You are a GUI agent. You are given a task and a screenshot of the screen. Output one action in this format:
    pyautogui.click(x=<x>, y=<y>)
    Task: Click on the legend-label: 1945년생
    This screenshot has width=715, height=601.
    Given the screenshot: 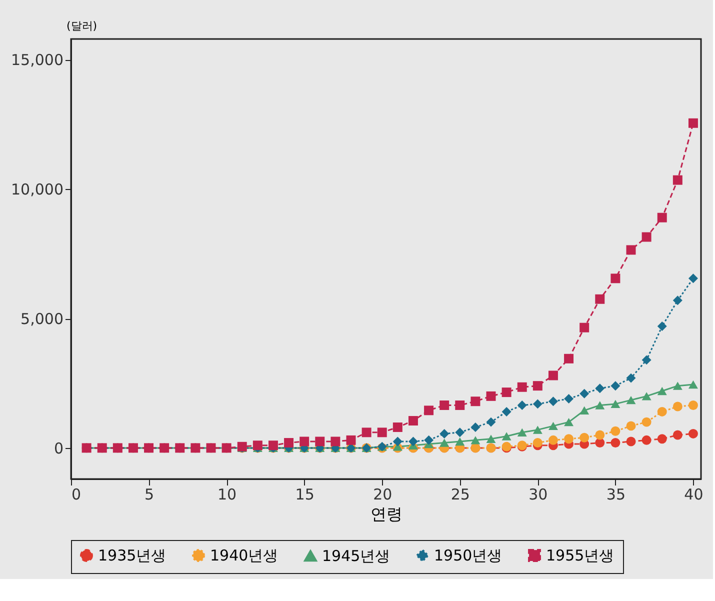 What is the action you would take?
    pyautogui.click(x=356, y=555)
    